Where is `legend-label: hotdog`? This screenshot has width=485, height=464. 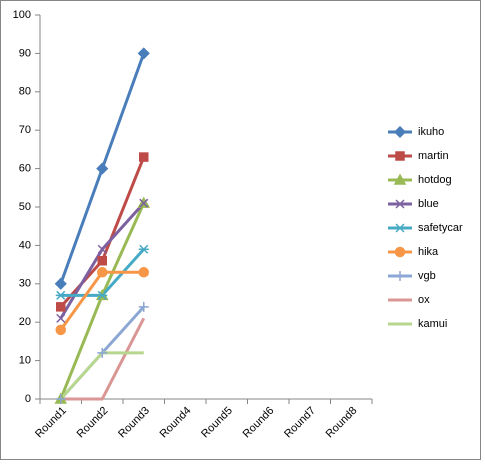 legend-label: hotdog is located at coordinates (435, 180).